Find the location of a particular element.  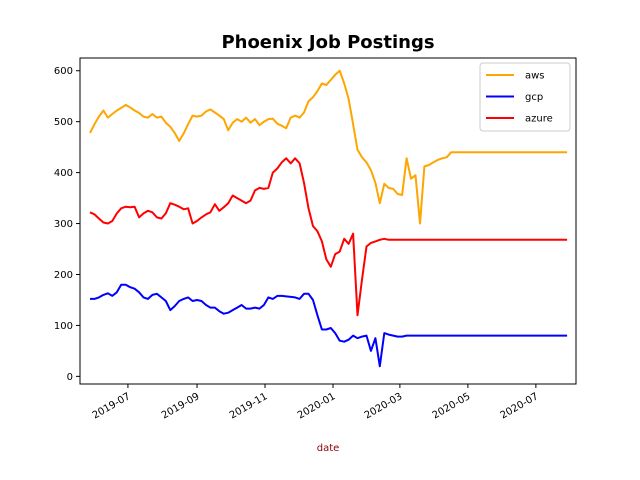

y-tick-label: 200 is located at coordinates (63, 275).